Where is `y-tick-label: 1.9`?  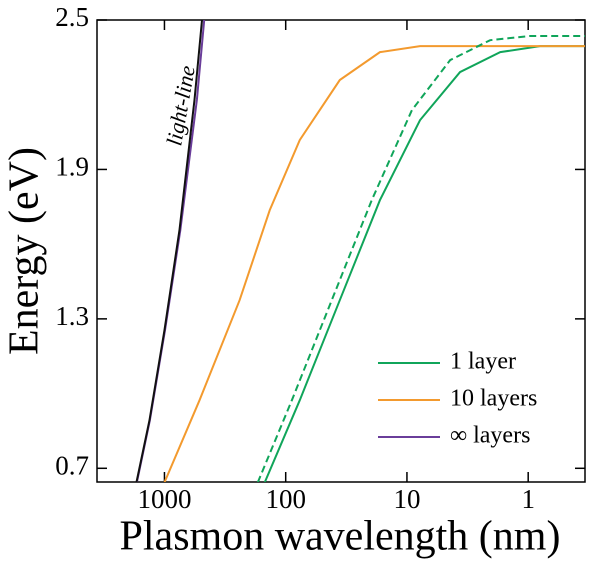
y-tick-label: 1.9 is located at coordinates (72, 167).